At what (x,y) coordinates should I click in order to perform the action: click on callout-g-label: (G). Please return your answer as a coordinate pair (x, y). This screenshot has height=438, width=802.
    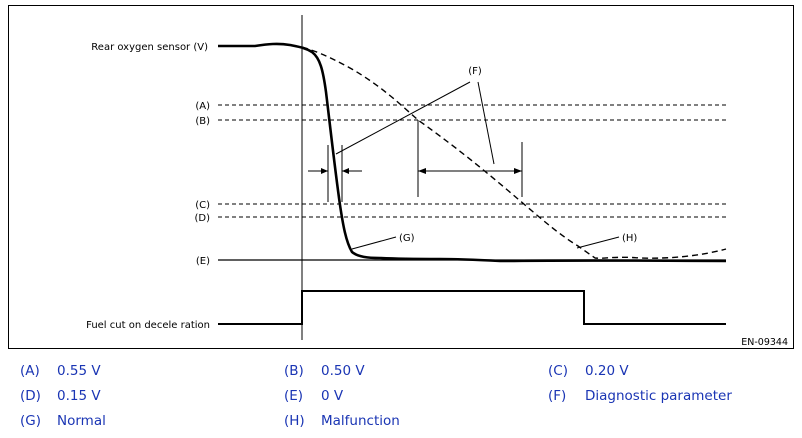
    Looking at the image, I should click on (407, 238).